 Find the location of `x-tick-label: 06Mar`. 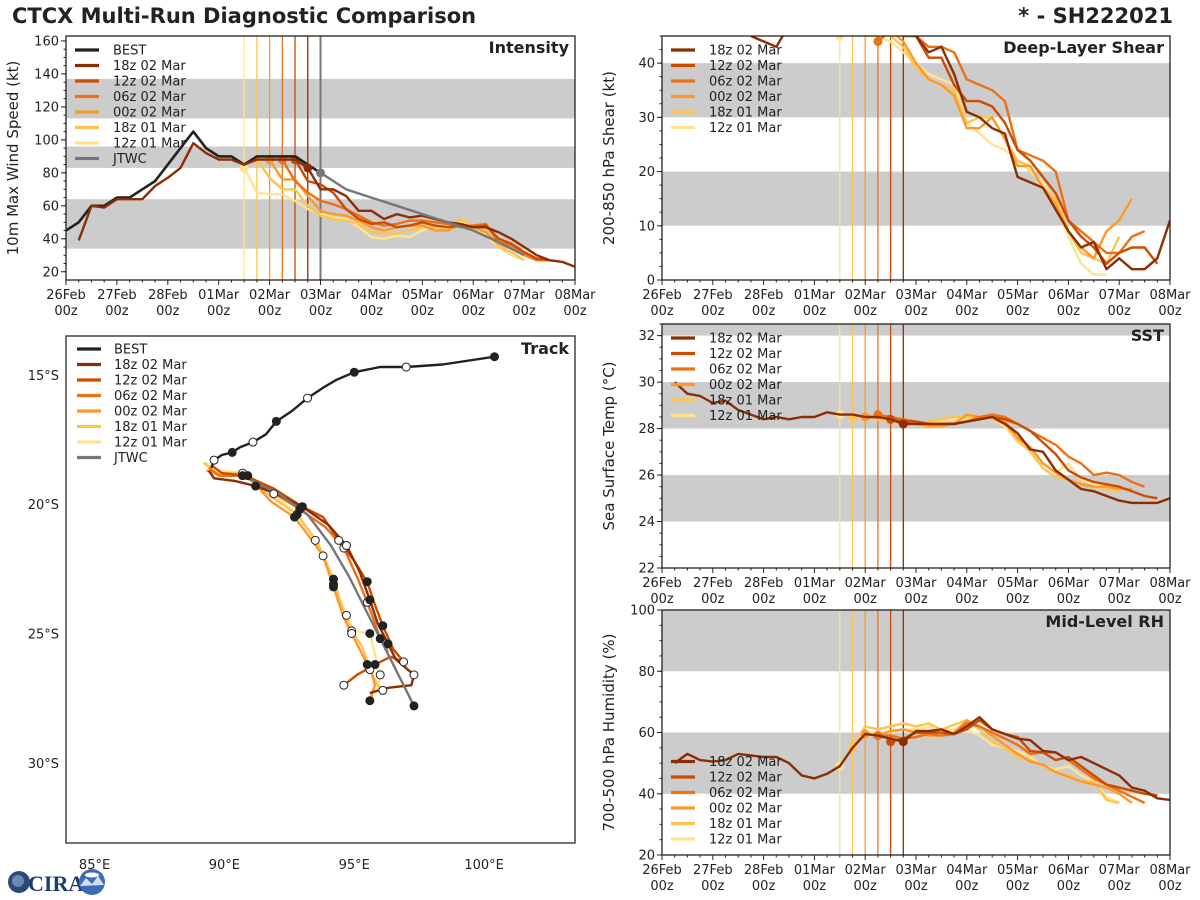

x-tick-label: 06Mar is located at coordinates (1069, 583).